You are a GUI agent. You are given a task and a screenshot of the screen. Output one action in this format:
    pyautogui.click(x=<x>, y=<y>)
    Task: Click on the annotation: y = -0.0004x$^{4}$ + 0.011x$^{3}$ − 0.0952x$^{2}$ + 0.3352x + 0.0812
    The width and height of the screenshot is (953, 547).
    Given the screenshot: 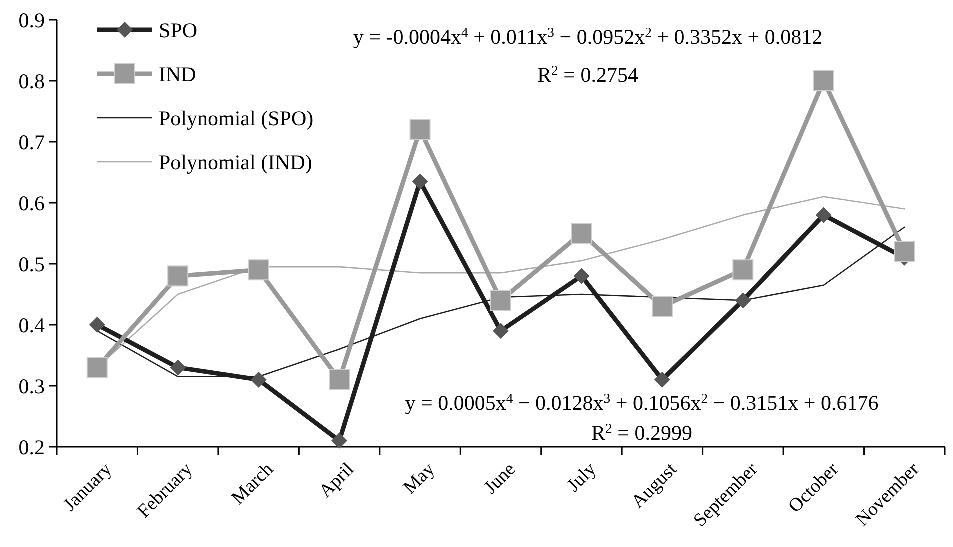 What is the action you would take?
    pyautogui.click(x=588, y=36)
    